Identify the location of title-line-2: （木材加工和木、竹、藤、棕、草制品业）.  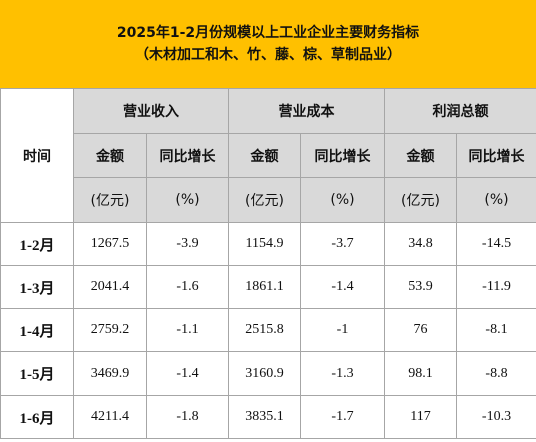
(268, 55).